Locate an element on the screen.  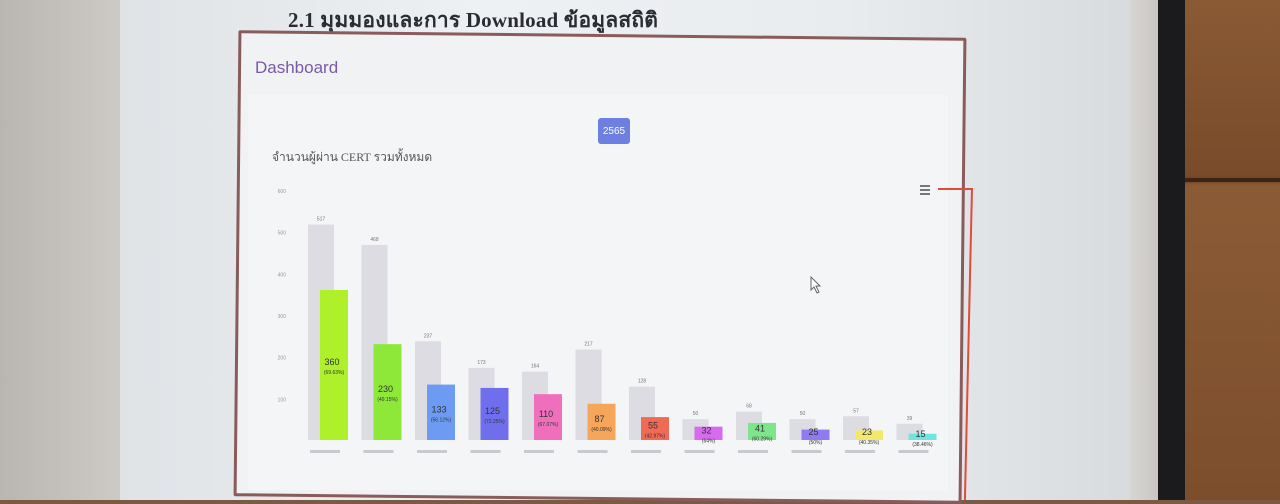
dashboard-title: Dashboard is located at coordinates (297, 67).